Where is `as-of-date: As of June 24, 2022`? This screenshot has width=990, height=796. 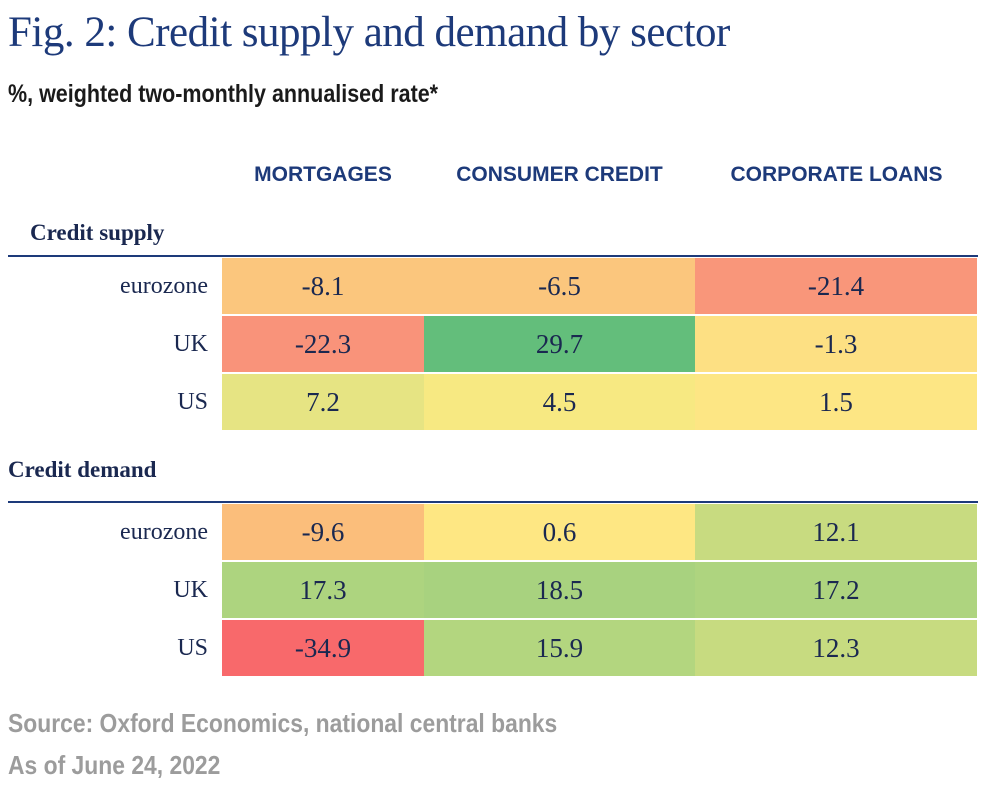
as-of-date: As of June 24, 2022 is located at coordinates (114, 765).